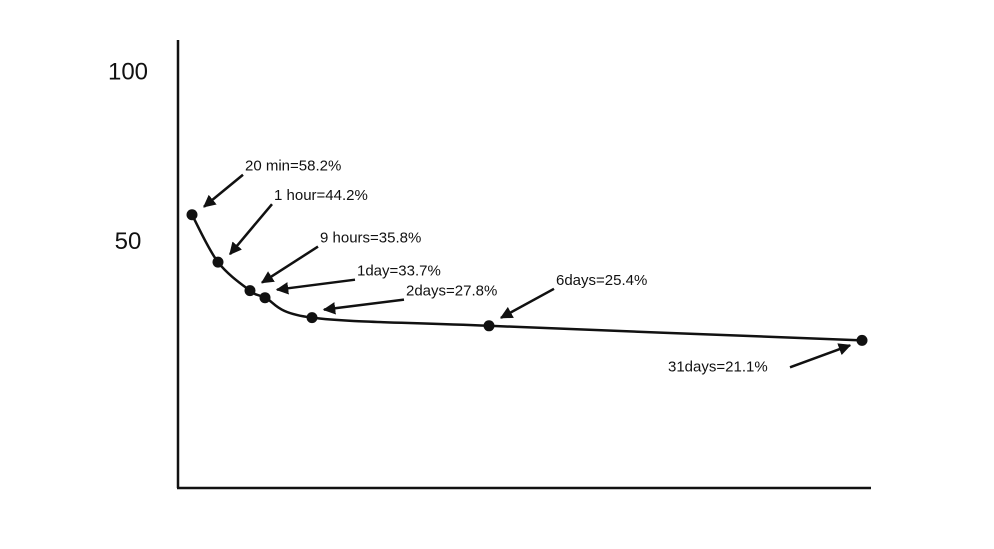  Describe the element at coordinates (451, 291) in the screenshot. I see `annotation: 2days=27.8%` at that location.